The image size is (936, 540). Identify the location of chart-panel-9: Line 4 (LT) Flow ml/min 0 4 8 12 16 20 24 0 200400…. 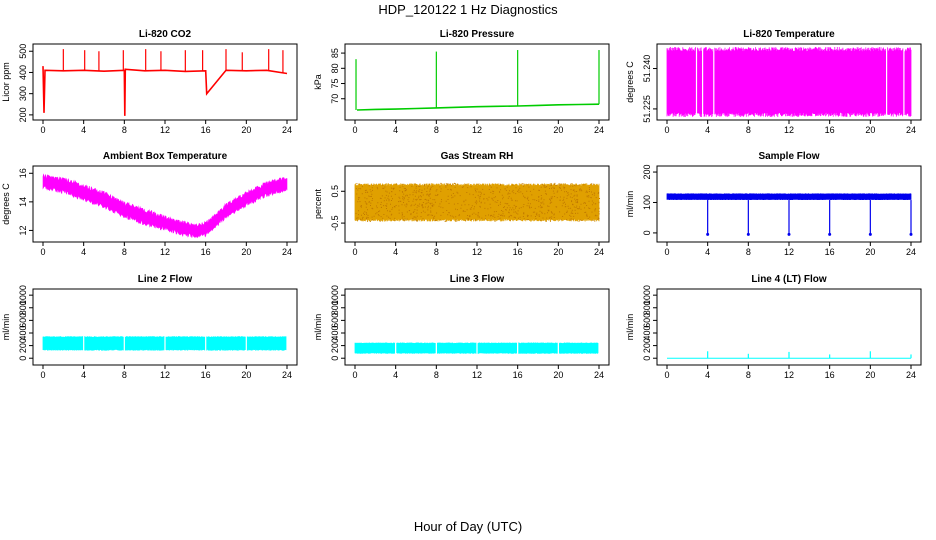
(773, 327).